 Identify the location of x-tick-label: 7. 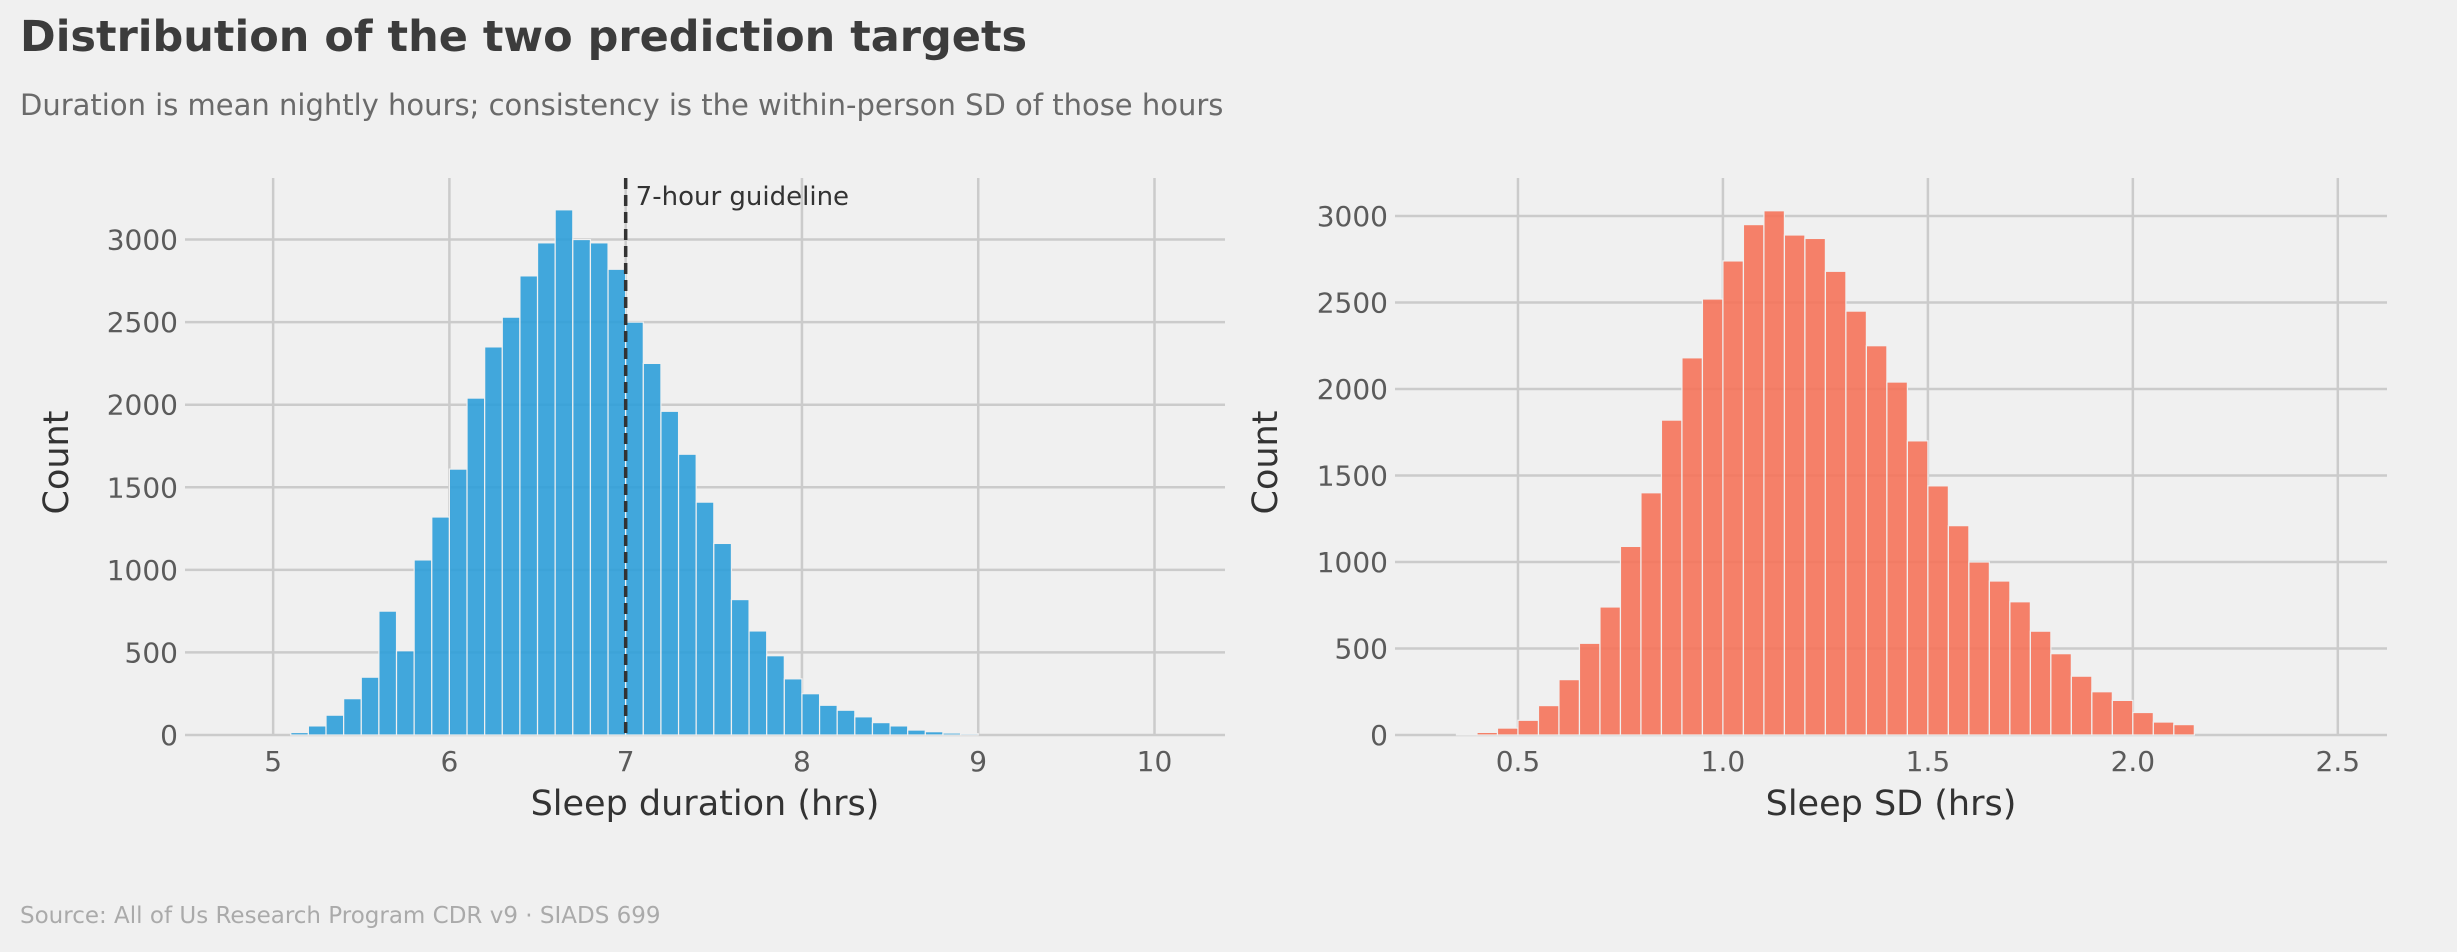
(626, 761).